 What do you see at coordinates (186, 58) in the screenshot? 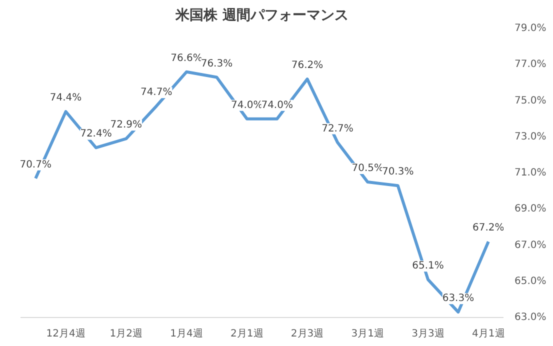
I see `data-label: 76.6%` at bounding box center [186, 58].